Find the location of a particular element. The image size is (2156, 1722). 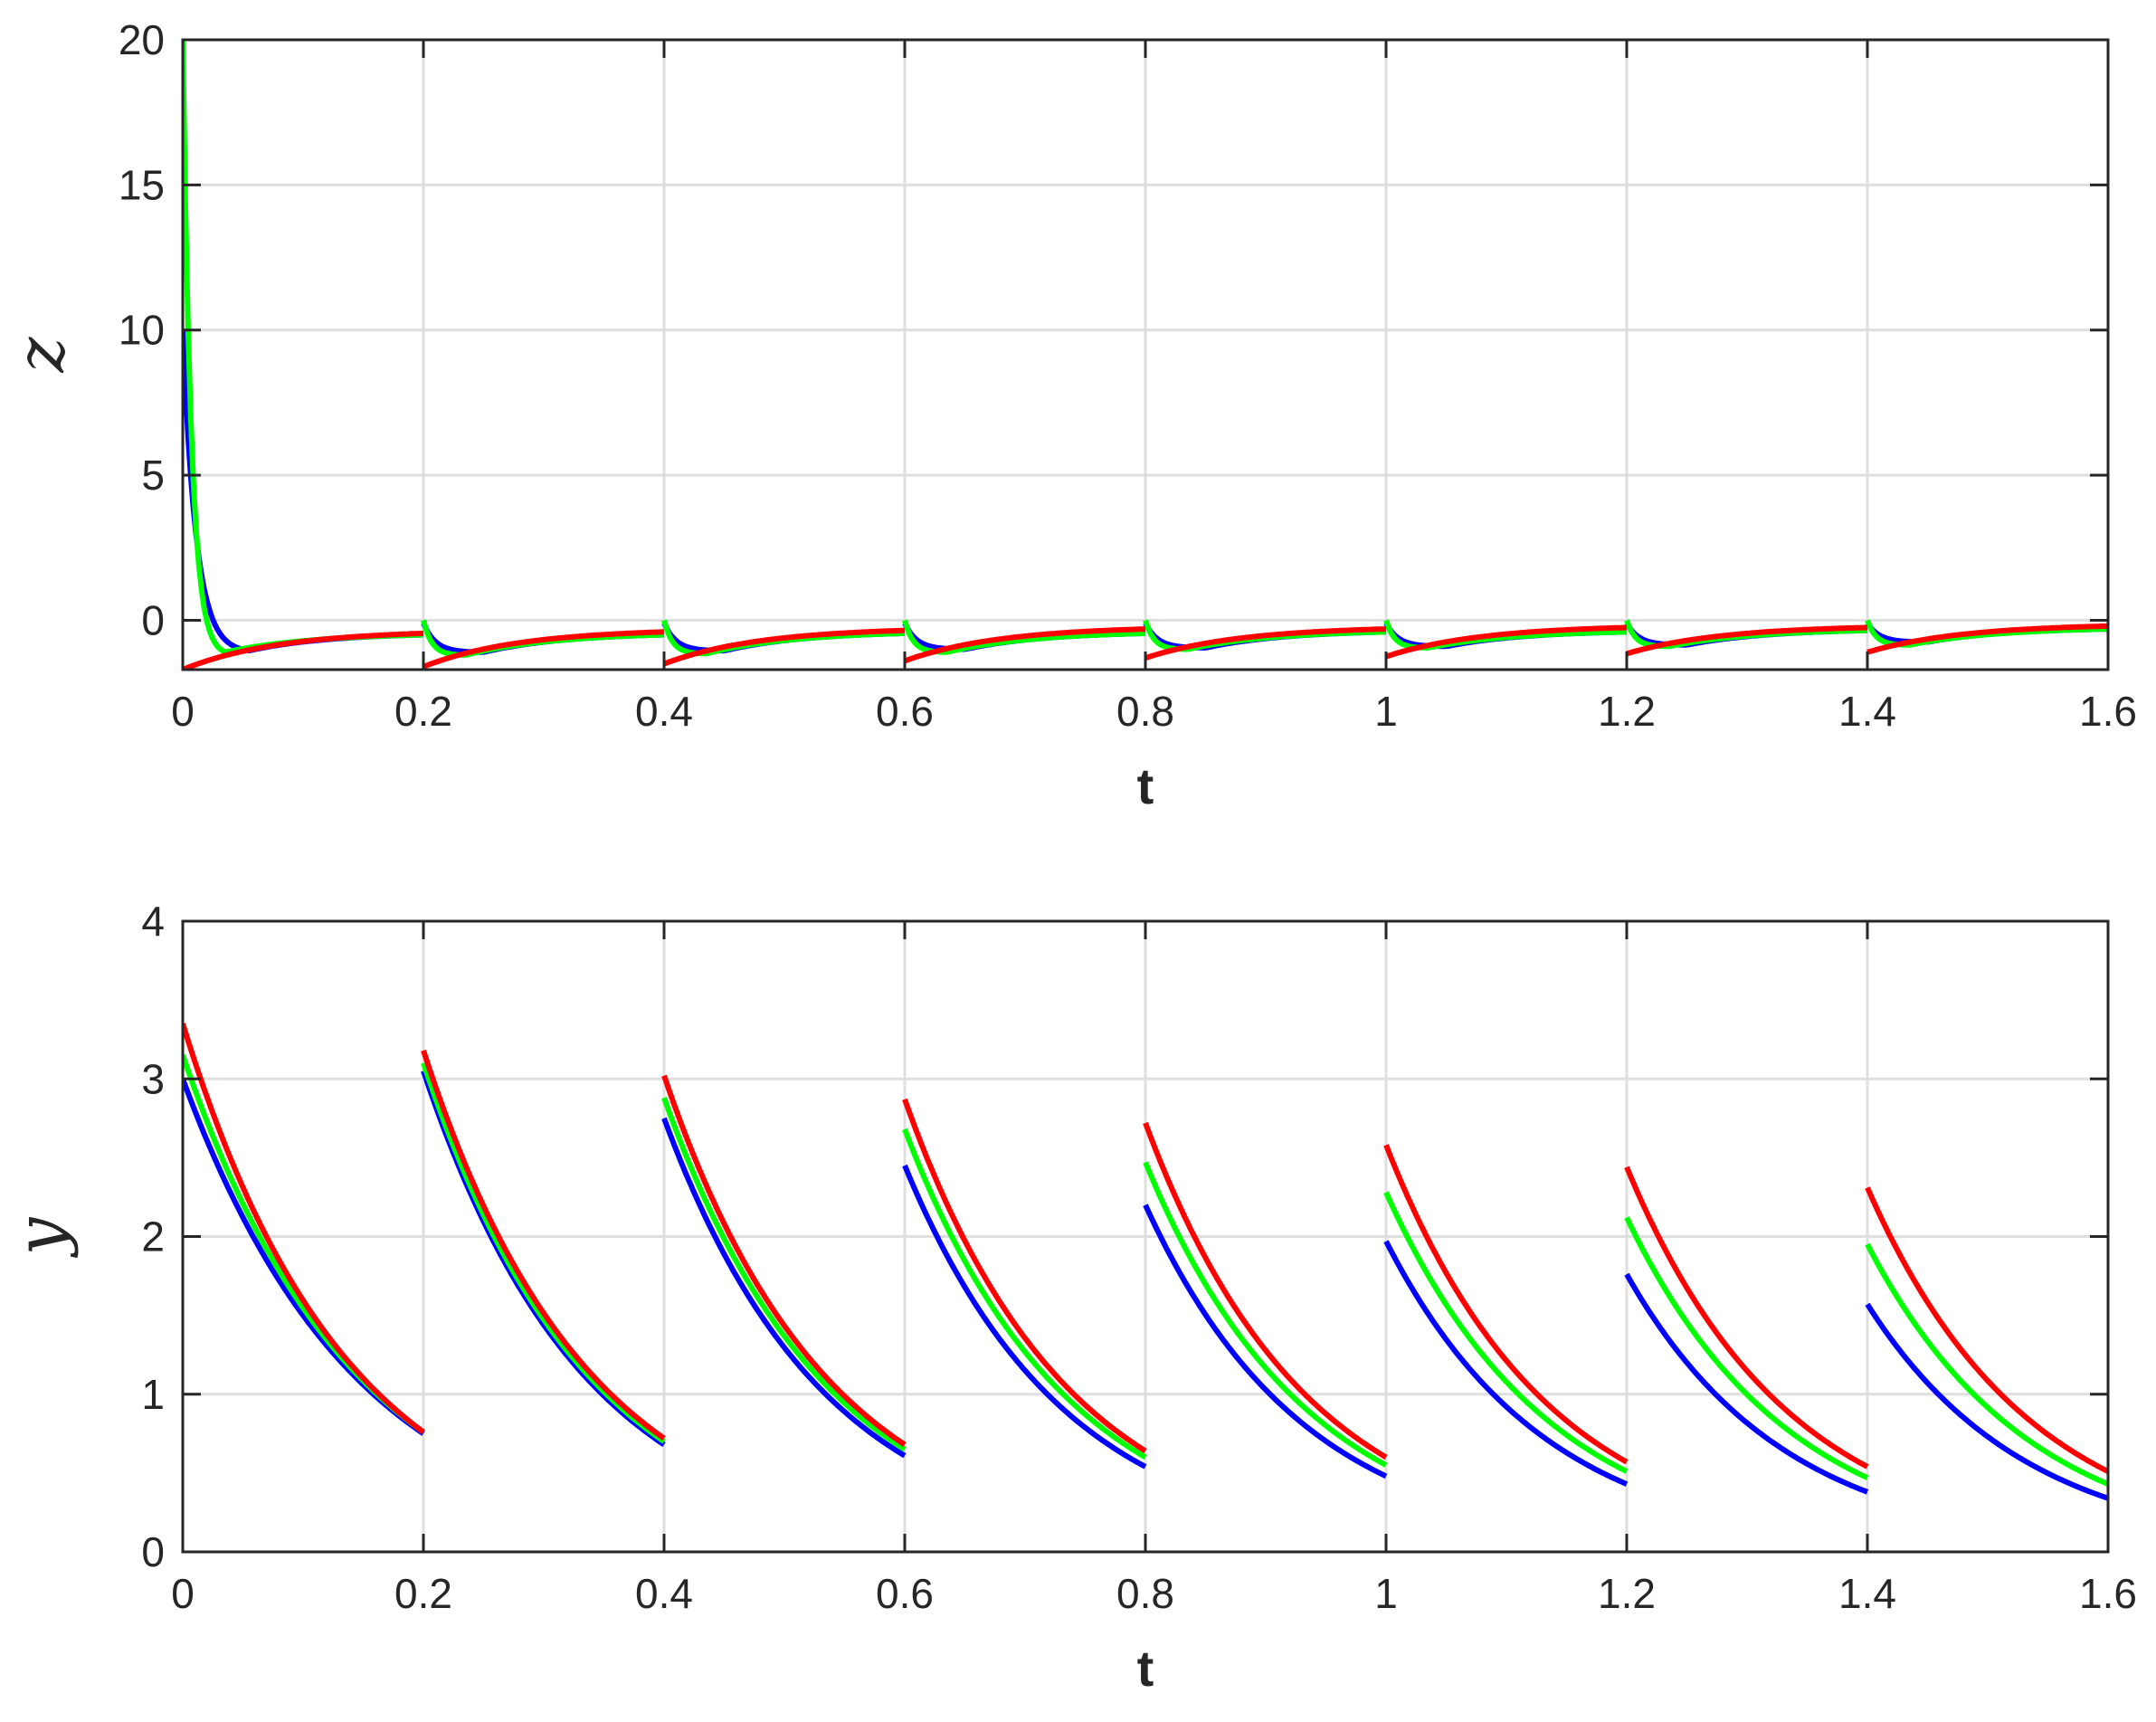

y-tick-label: 3 is located at coordinates (153, 1078).